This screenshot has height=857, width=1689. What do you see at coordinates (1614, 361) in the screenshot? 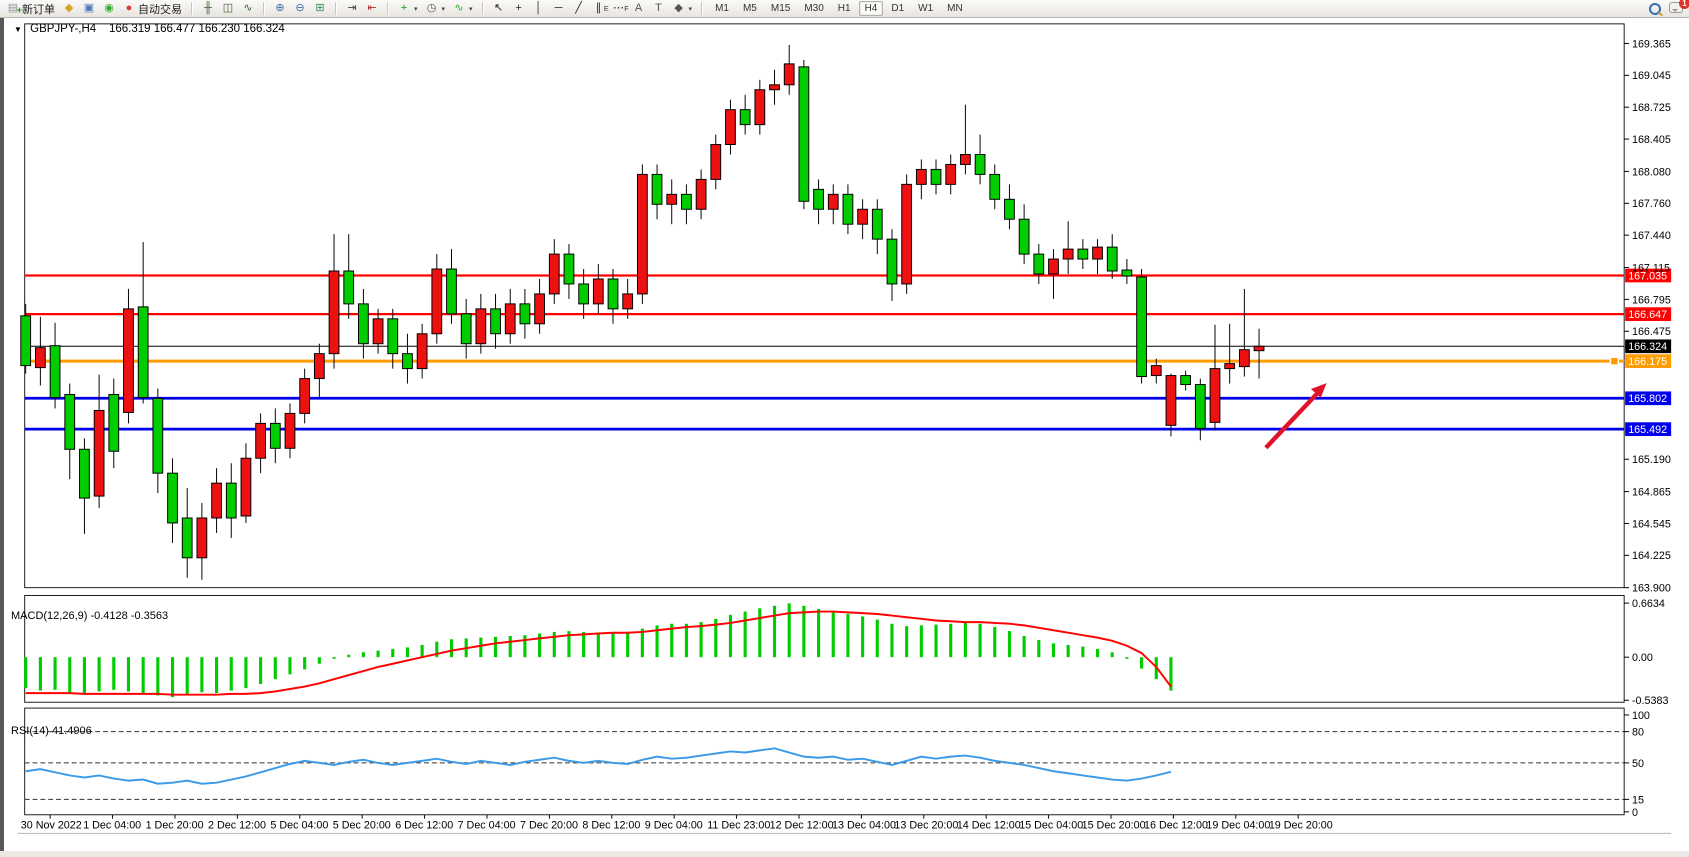
I see `line-drag-handle` at bounding box center [1614, 361].